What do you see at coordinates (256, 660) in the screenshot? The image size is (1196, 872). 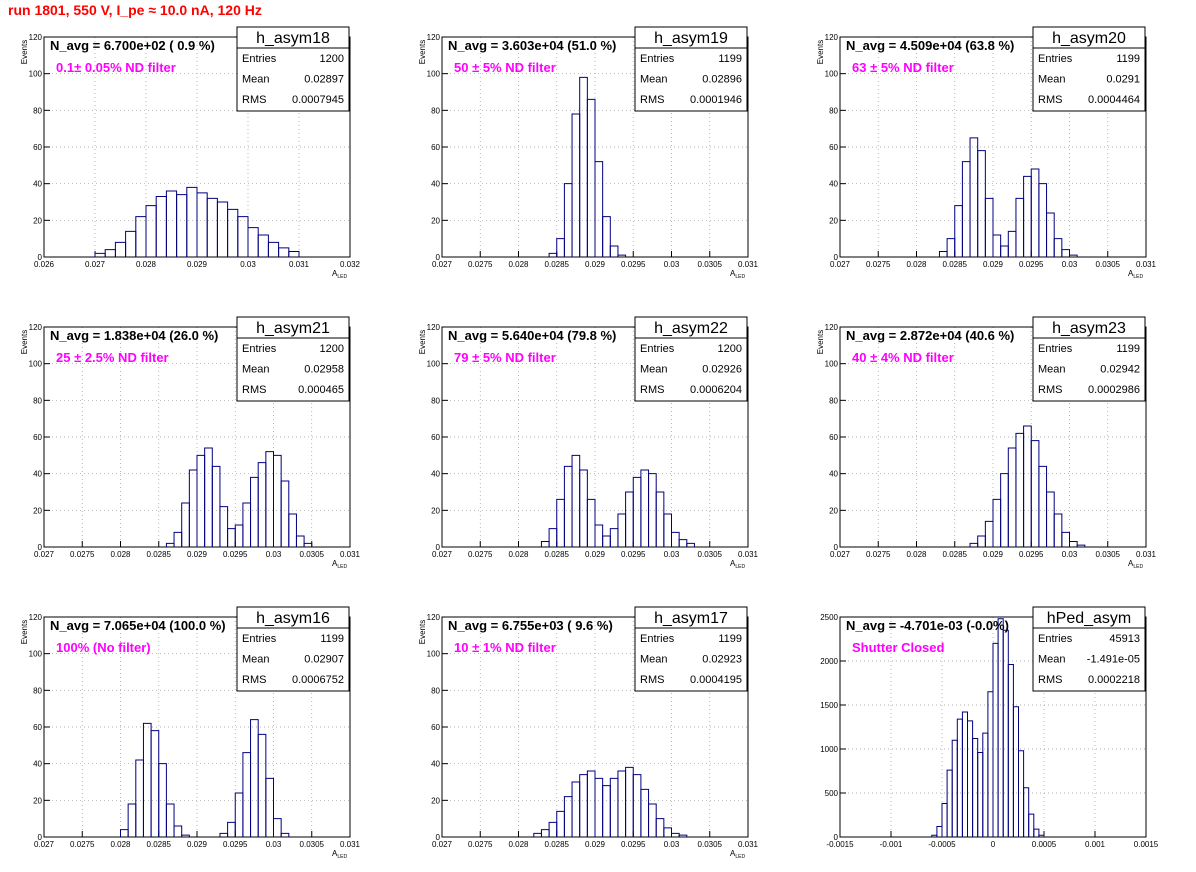 I see `stats-label: Mean` at bounding box center [256, 660].